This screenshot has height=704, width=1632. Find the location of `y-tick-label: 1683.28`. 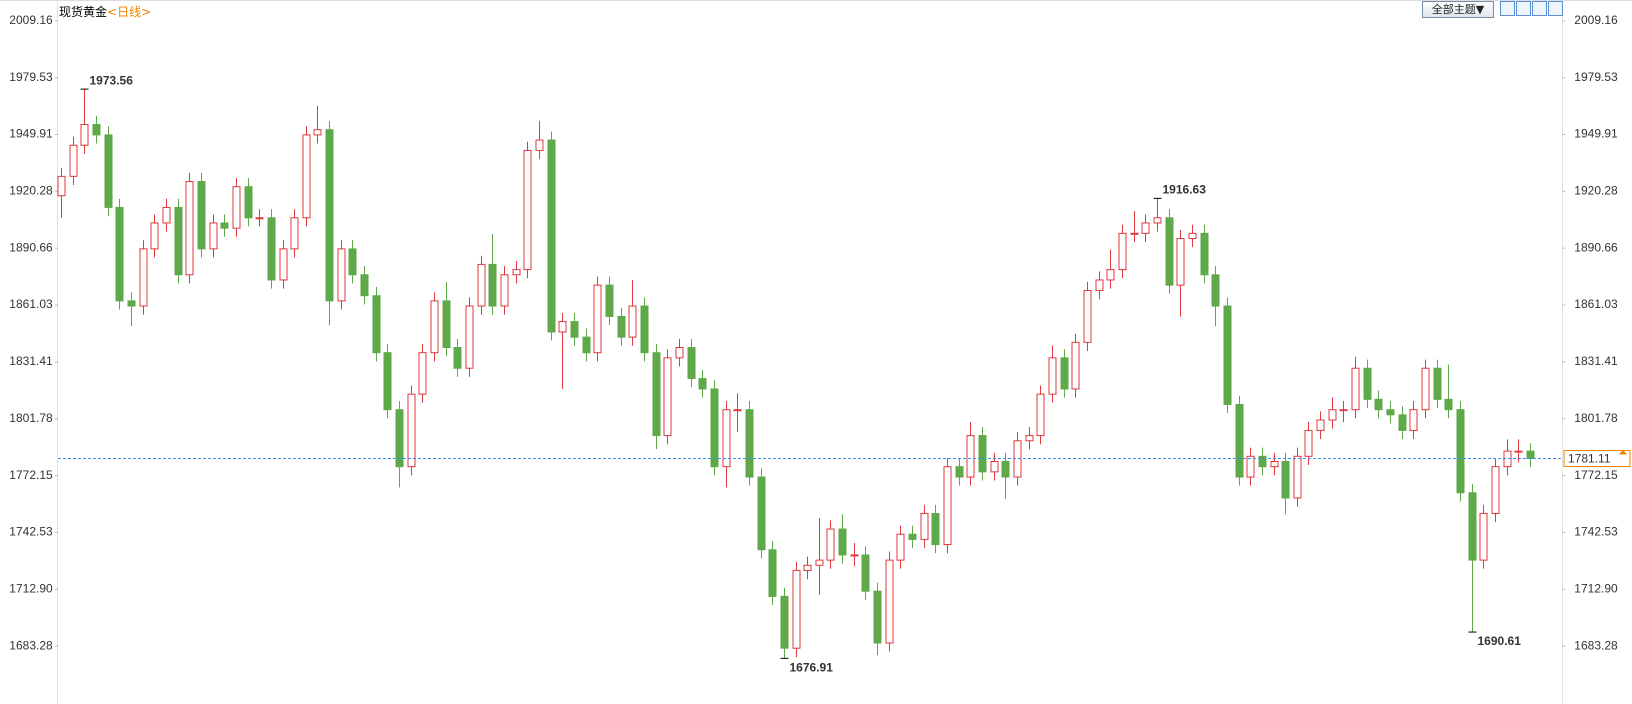

y-tick-label: 1683.28 is located at coordinates (1596, 645).